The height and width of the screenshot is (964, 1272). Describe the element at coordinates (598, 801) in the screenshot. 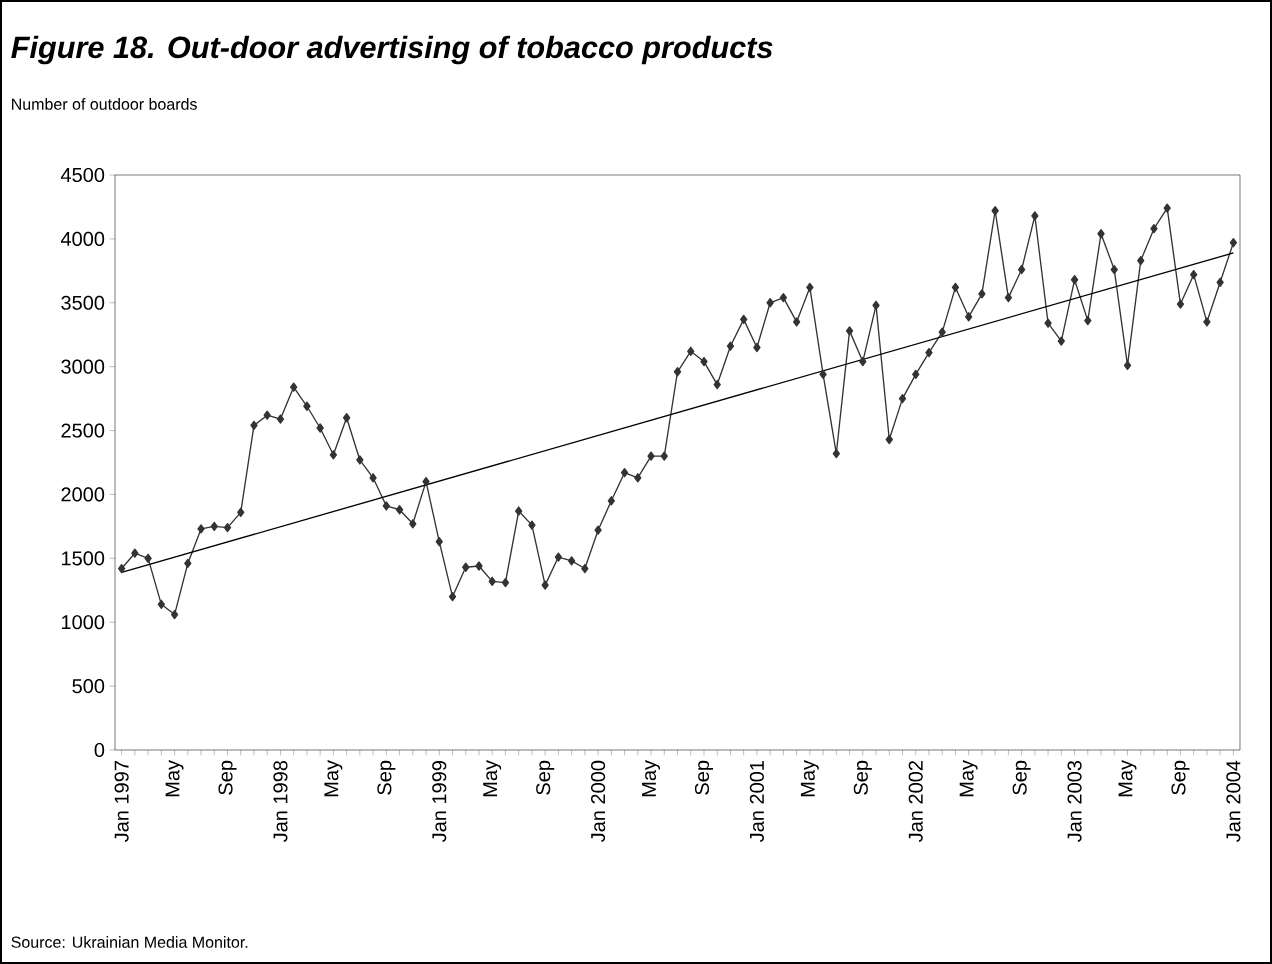

I see `x-tick-label: Jan 2000` at that location.